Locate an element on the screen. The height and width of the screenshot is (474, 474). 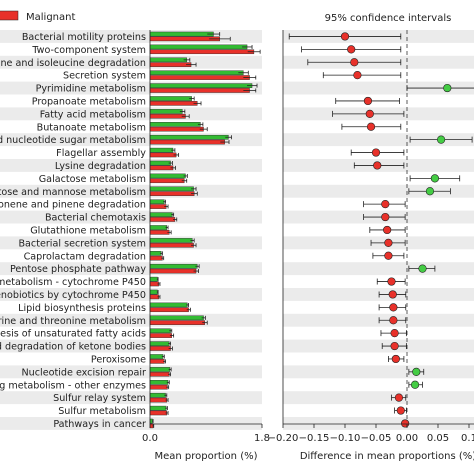
ci-x-tick-label: −0.20 is located at coordinates (283, 438).